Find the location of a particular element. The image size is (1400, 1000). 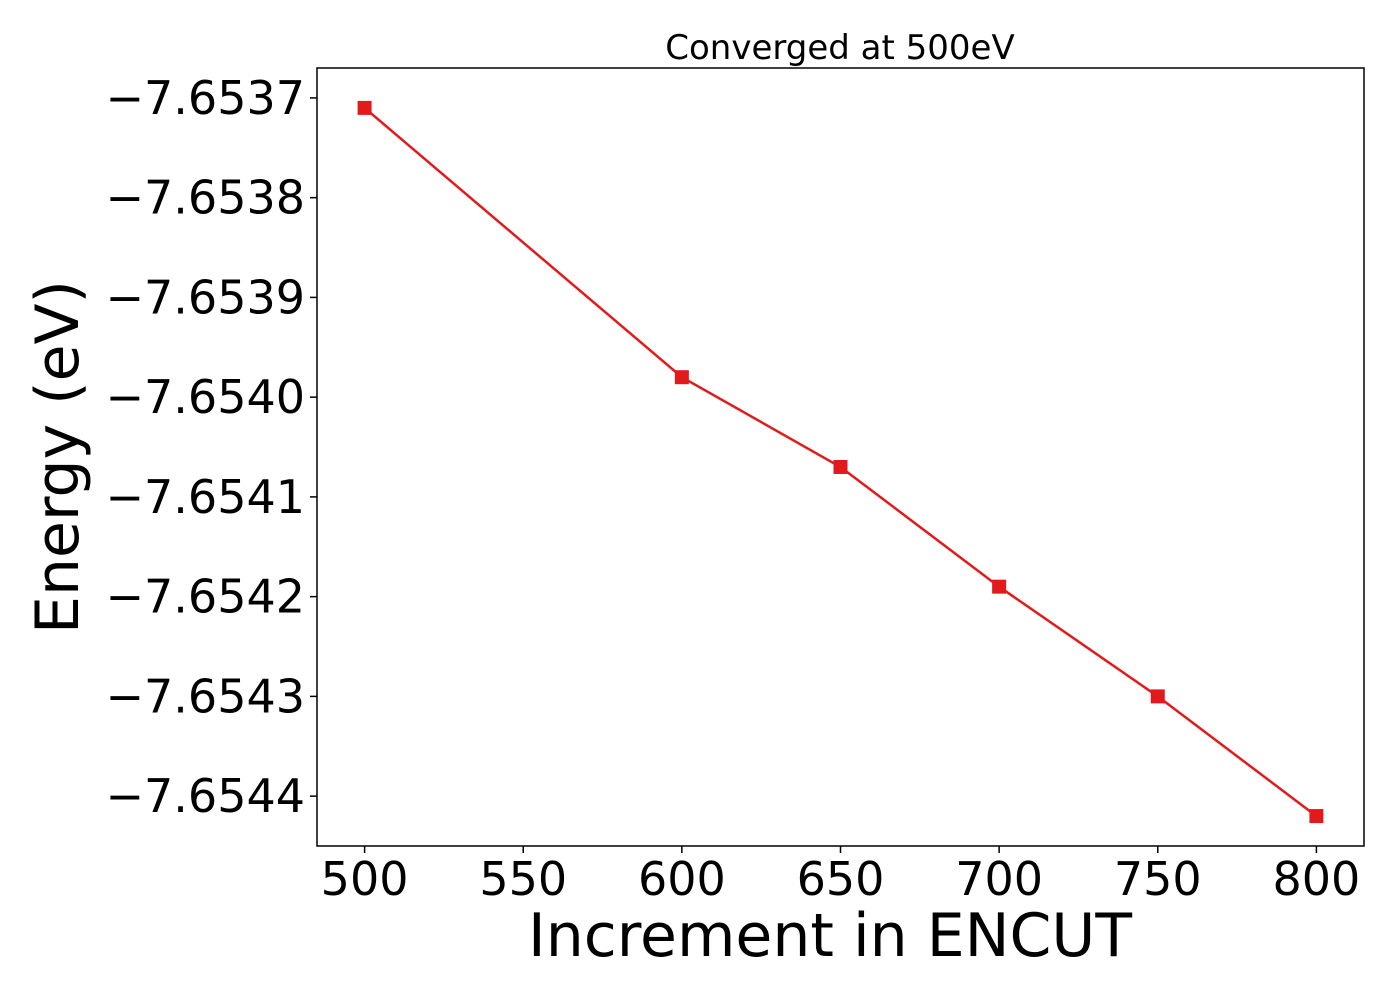

y-tick-label: −7.6543 is located at coordinates (206, 696).